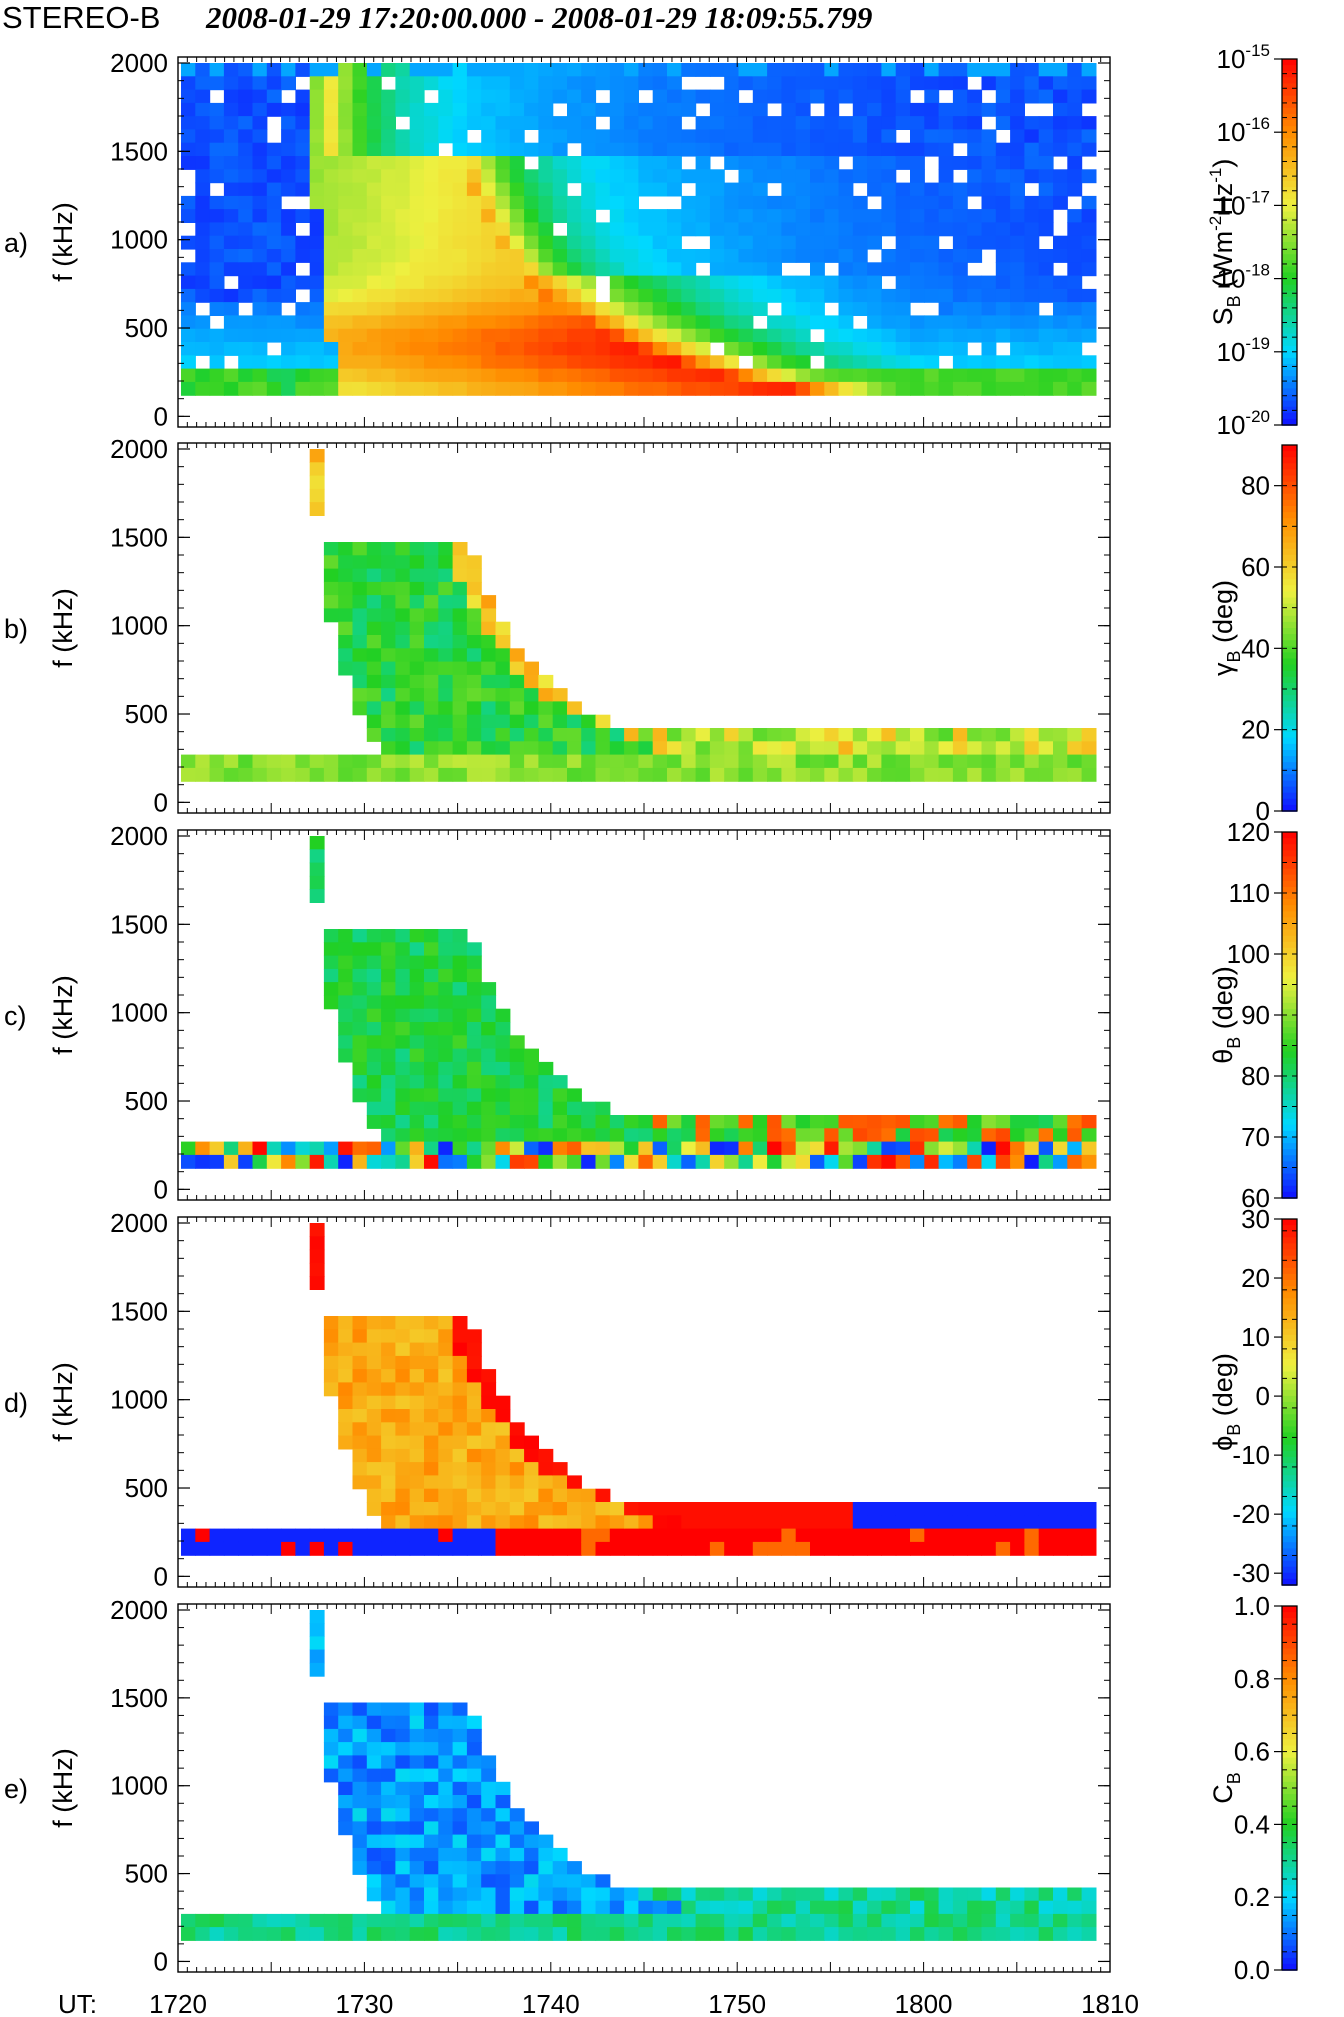 The image size is (1344, 2017). What do you see at coordinates (16, 629) in the screenshot?
I see `panel-letter: b)` at bounding box center [16, 629].